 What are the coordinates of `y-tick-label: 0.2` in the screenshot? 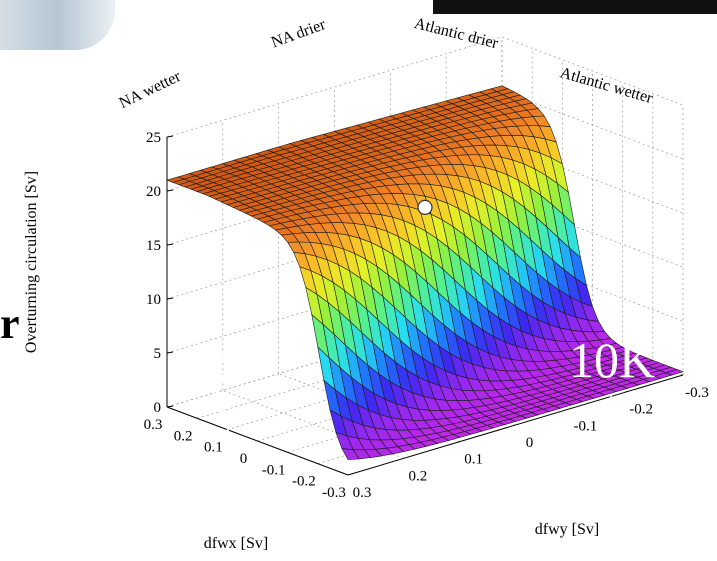 It's located at (417, 476).